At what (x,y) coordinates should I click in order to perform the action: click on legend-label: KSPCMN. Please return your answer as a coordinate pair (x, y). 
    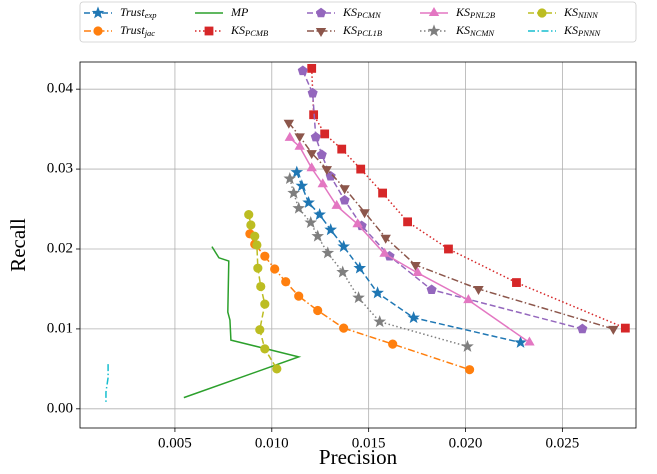
    Looking at the image, I should click on (362, 12).